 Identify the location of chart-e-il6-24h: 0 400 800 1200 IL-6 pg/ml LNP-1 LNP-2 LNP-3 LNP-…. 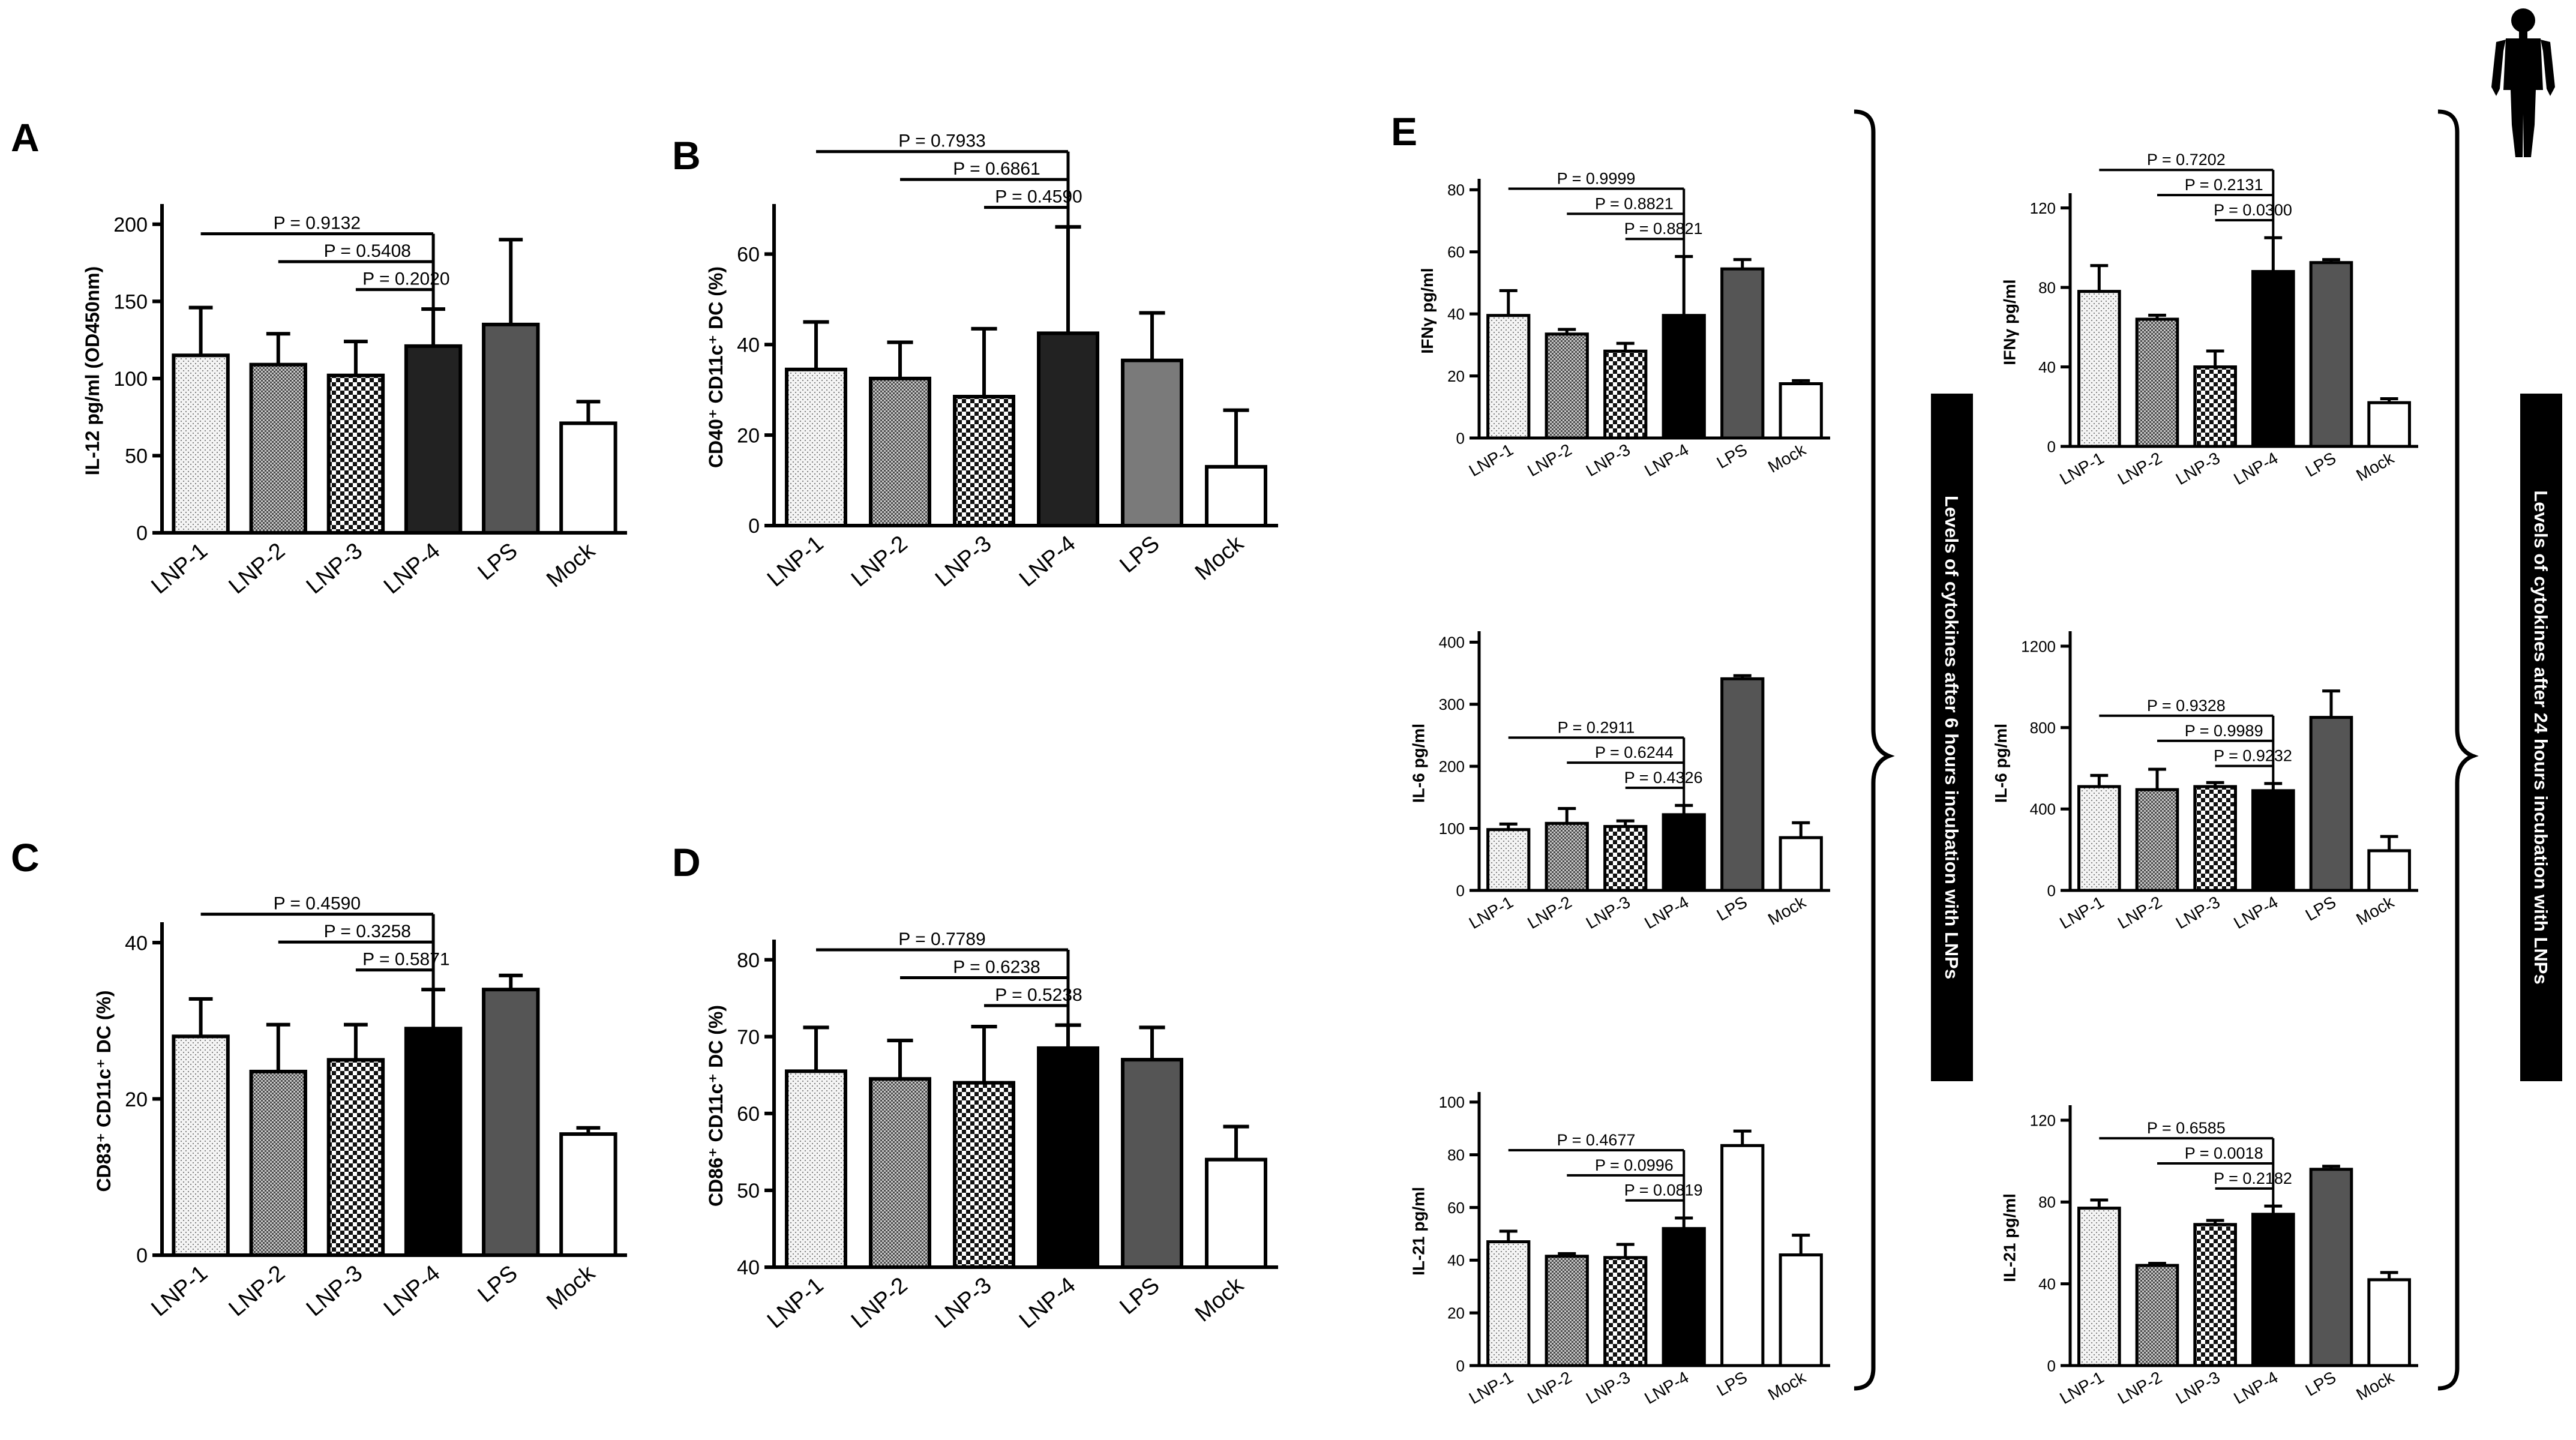
(2205, 781).